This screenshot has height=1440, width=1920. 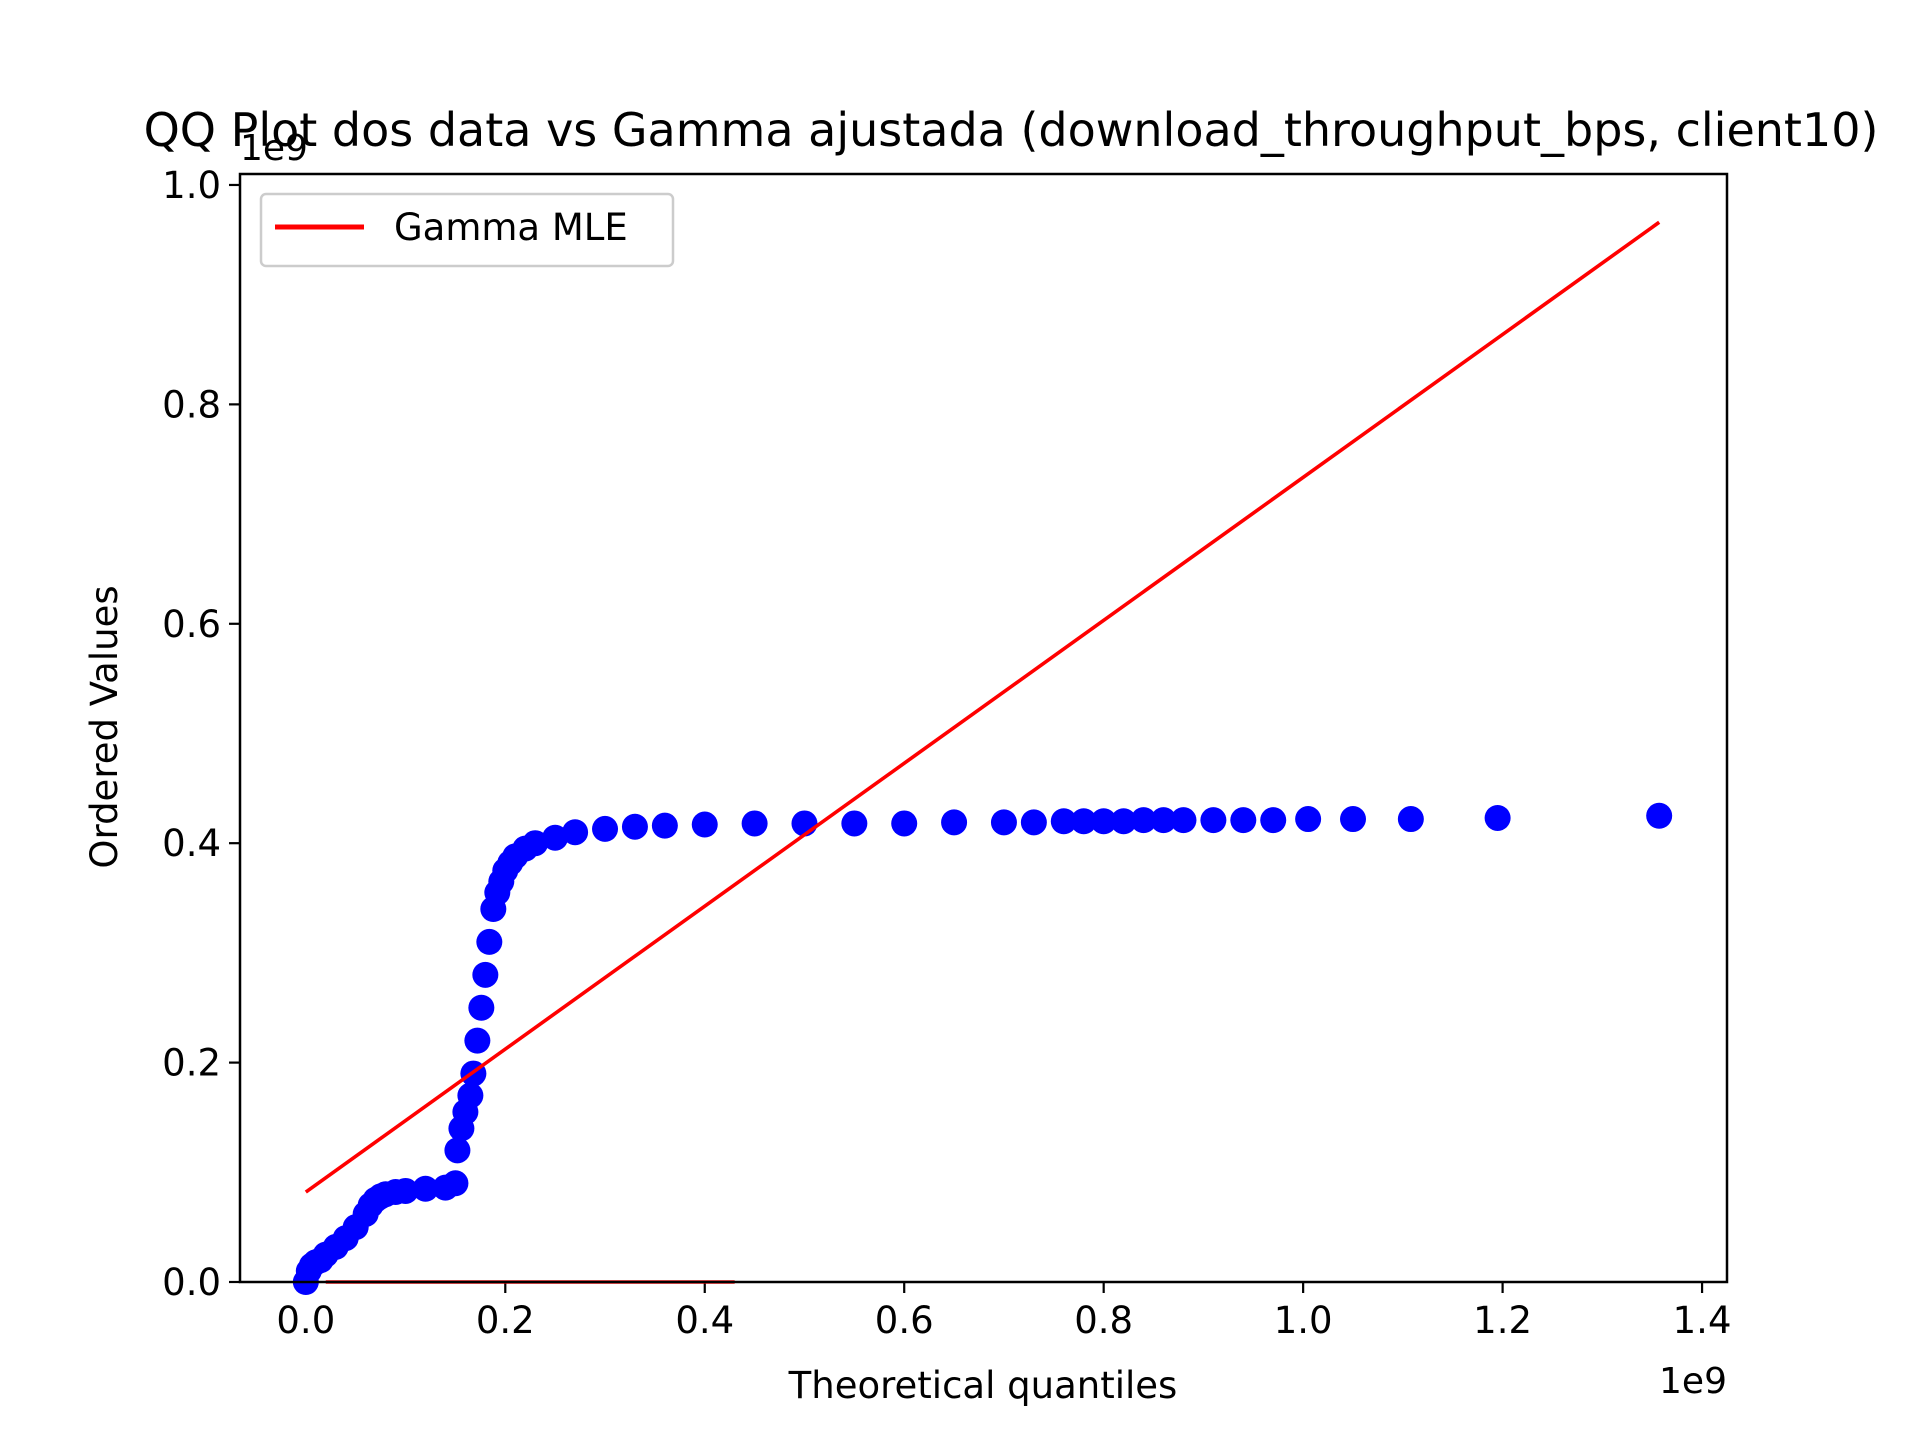 I want to click on y-tick-label: 0.6, so click(x=191, y=624).